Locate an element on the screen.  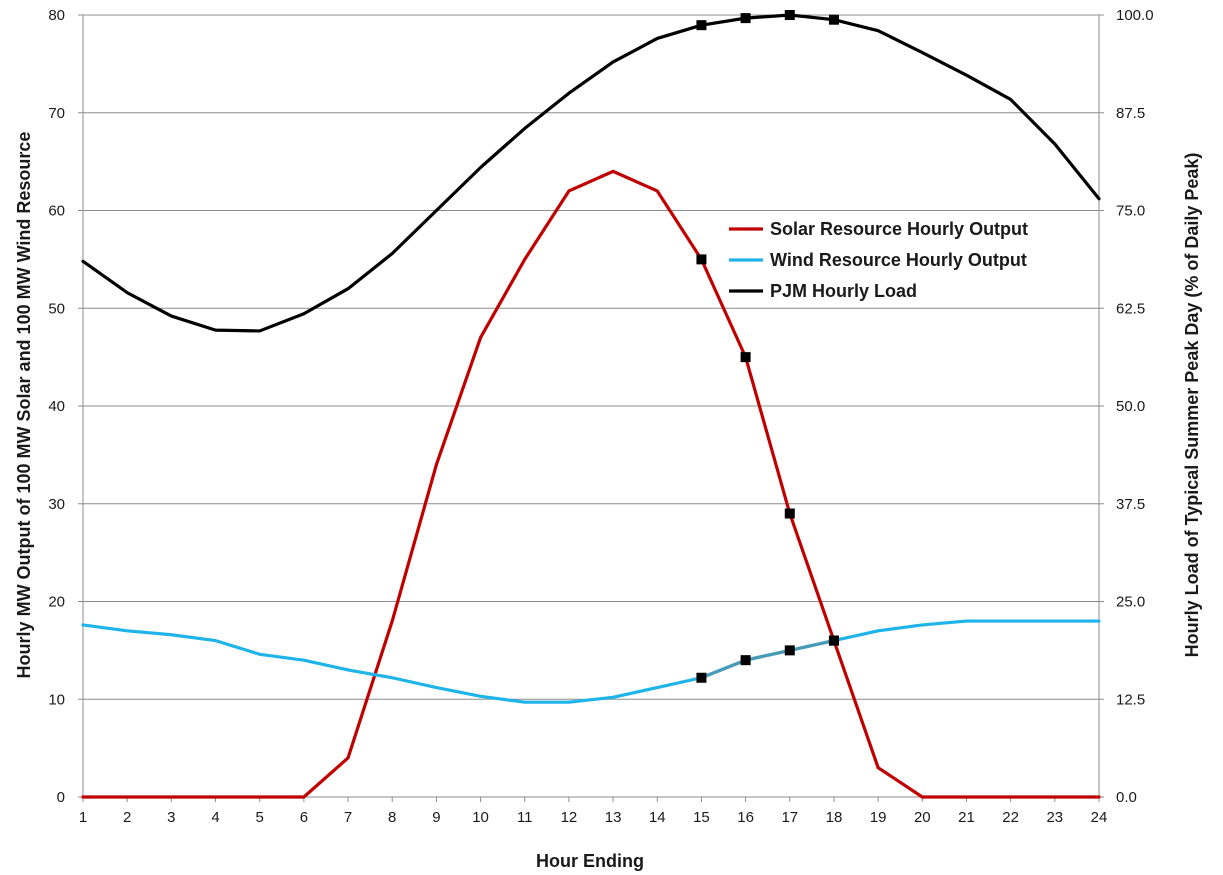
x-tick-label: 21 is located at coordinates (966, 817).